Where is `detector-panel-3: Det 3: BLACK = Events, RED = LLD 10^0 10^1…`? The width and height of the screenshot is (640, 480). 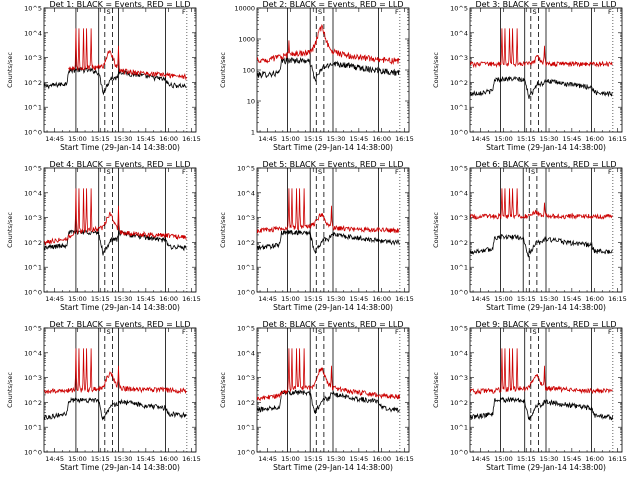 detector-panel-3: Det 3: BLACK = Events, RED = LLD 10^0 10^1… is located at coordinates (529, 76).